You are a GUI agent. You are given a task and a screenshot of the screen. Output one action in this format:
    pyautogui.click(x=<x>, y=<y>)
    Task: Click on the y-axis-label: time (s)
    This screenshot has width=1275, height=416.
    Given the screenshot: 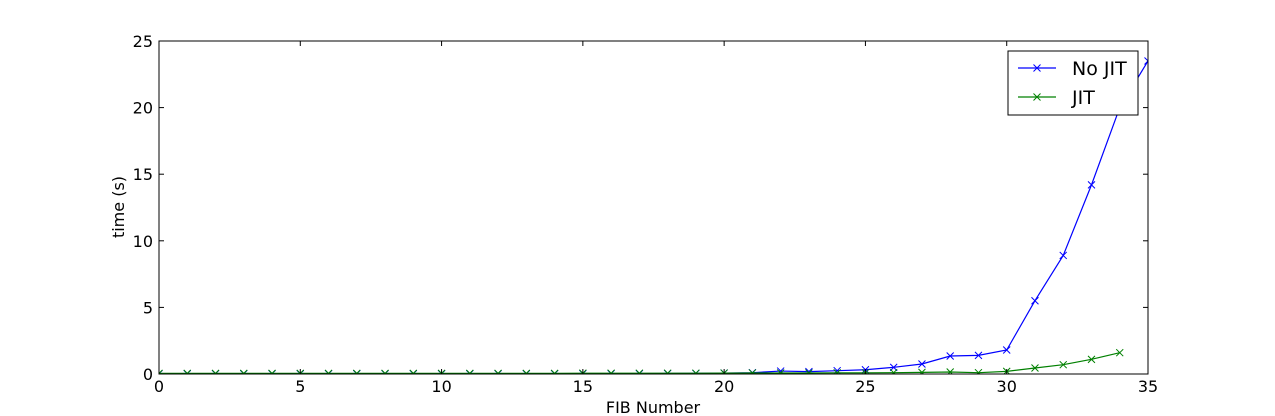 What is the action you would take?
    pyautogui.click(x=118, y=207)
    